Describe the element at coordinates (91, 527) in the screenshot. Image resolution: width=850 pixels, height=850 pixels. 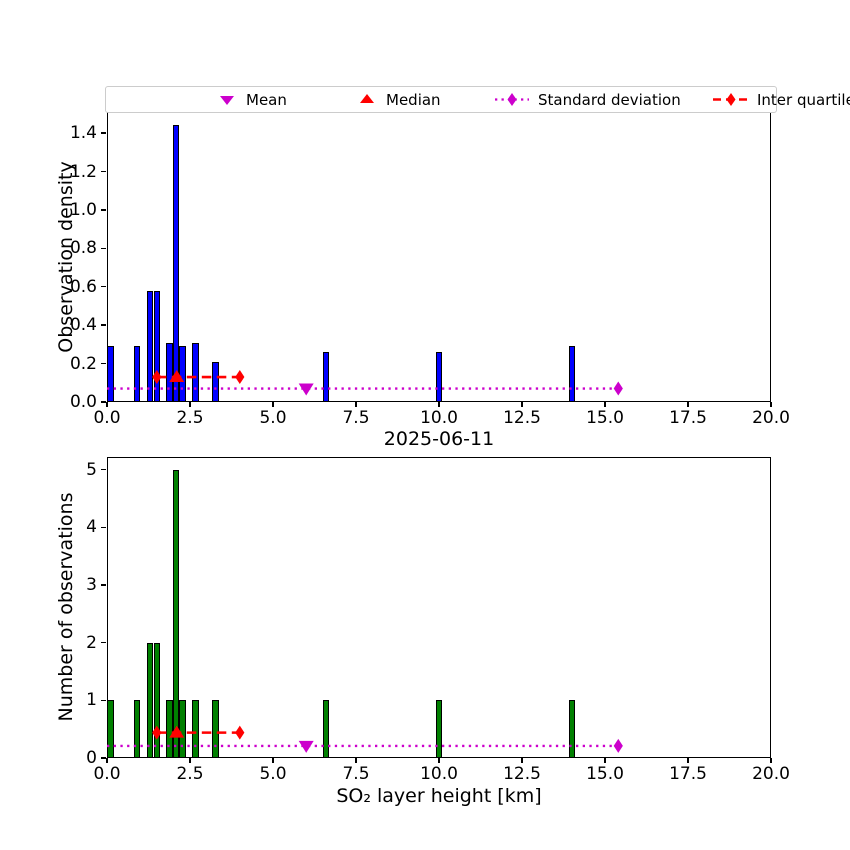
I see `y-tick-label: 4` at that location.